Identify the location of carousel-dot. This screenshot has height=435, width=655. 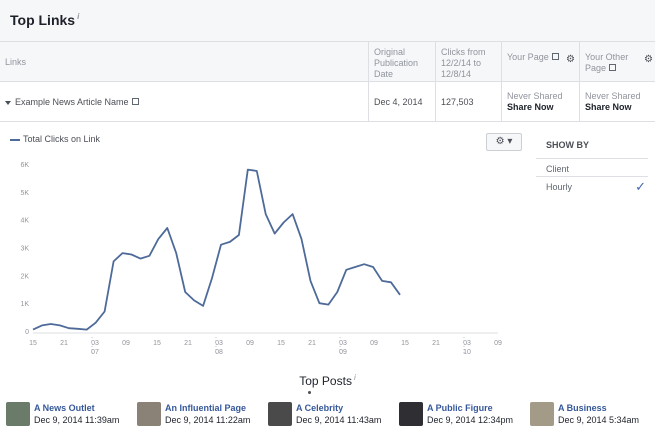
(309, 392).